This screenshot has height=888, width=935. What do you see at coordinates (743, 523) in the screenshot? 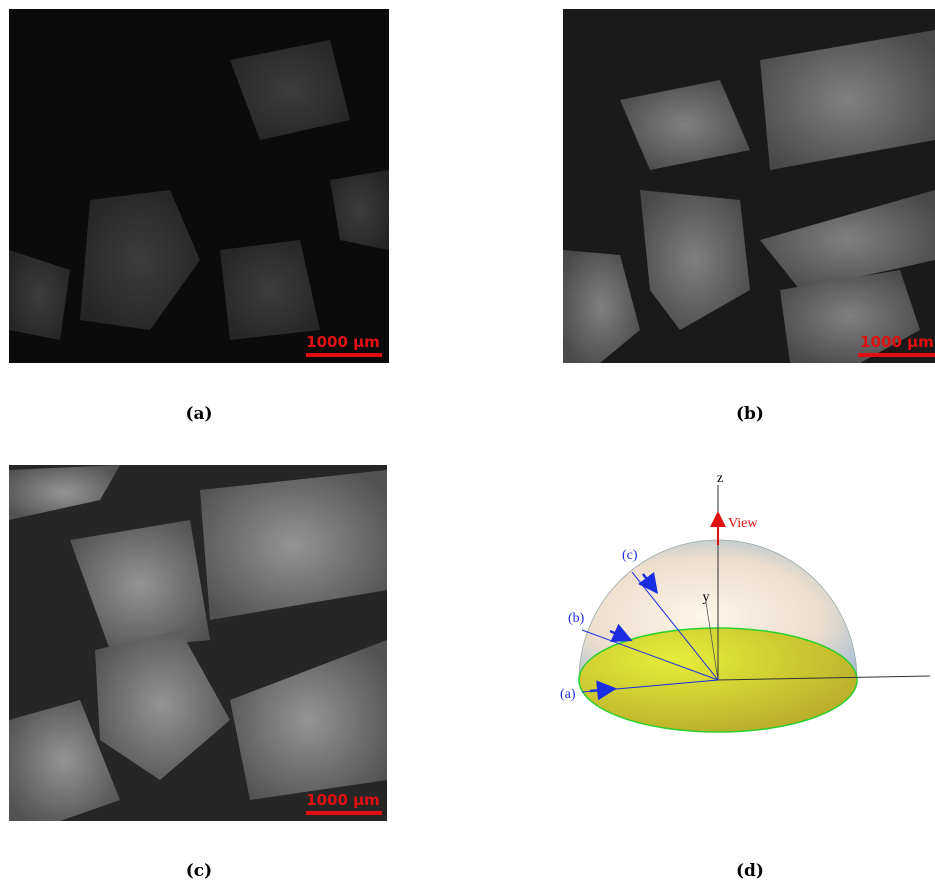
I see `view-label: View` at bounding box center [743, 523].